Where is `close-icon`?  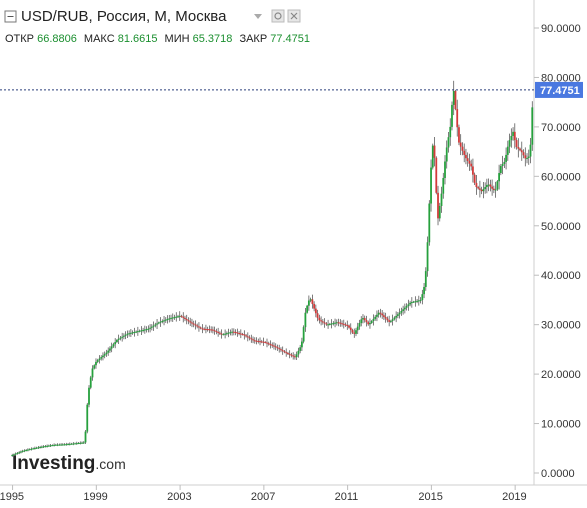 close-icon is located at coordinates (294, 16).